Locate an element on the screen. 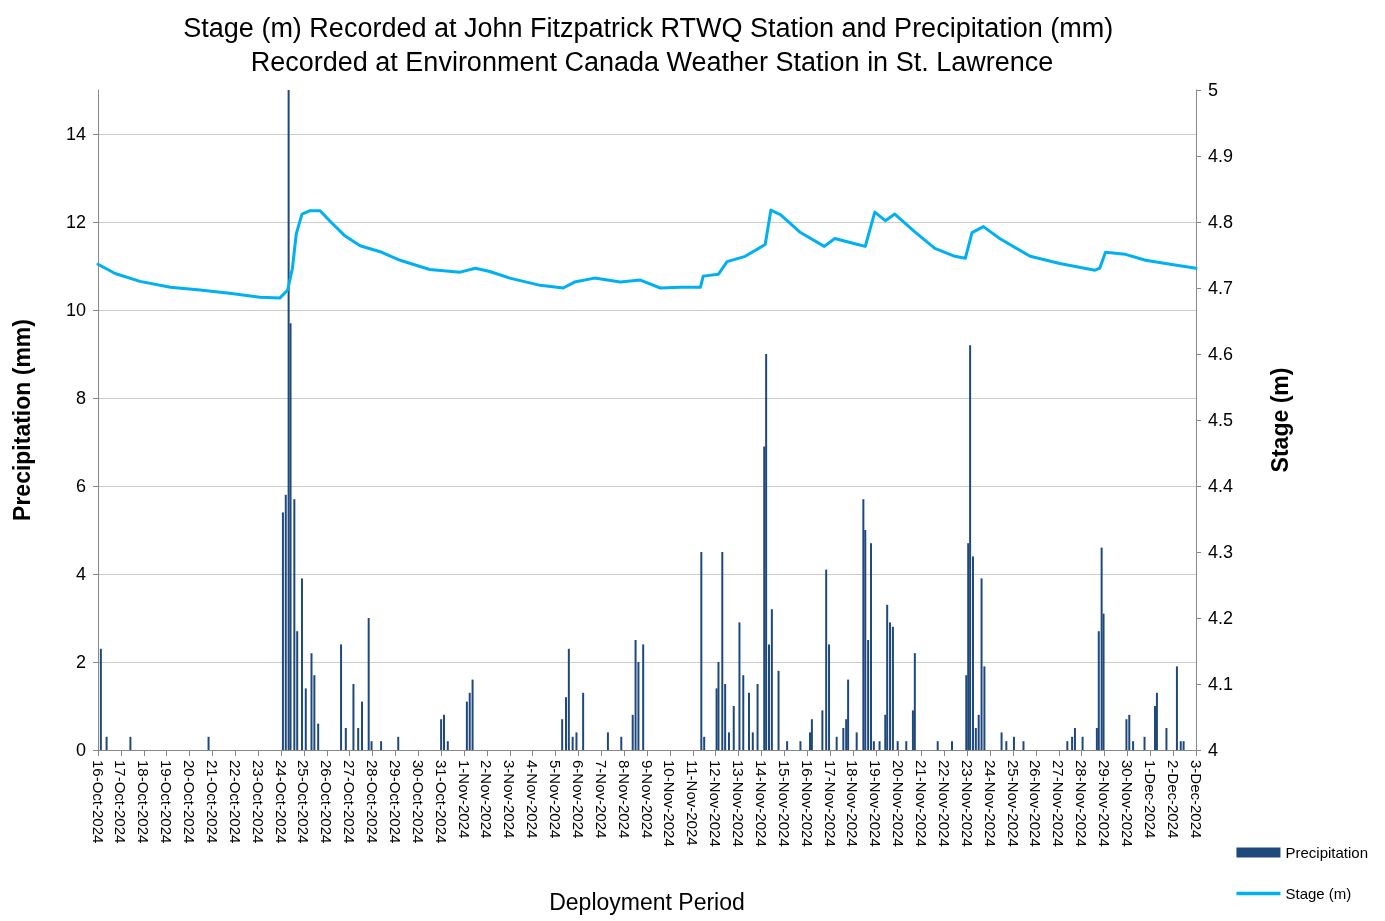 The height and width of the screenshot is (921, 1385). x-tick-label: 2-Dec-2024 is located at coordinates (1173, 799).